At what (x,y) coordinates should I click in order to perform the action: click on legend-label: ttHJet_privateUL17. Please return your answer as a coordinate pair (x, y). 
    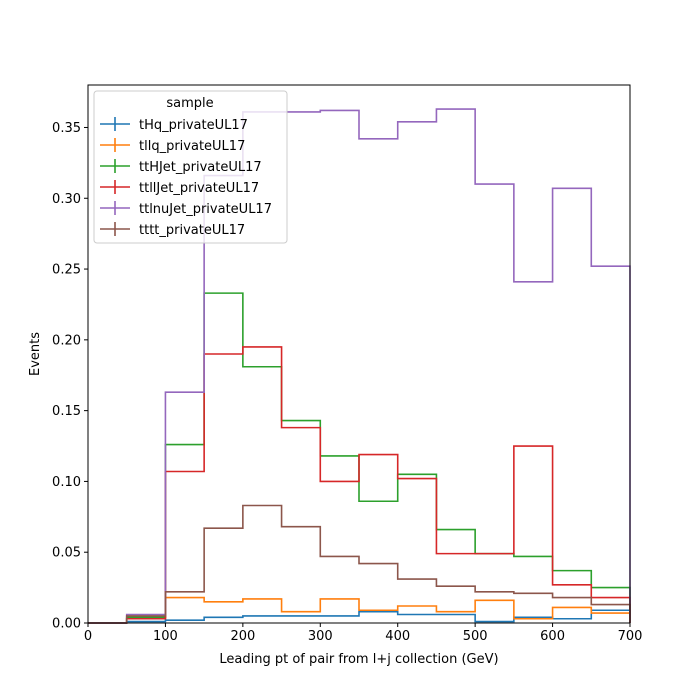
    Looking at the image, I should click on (200, 167).